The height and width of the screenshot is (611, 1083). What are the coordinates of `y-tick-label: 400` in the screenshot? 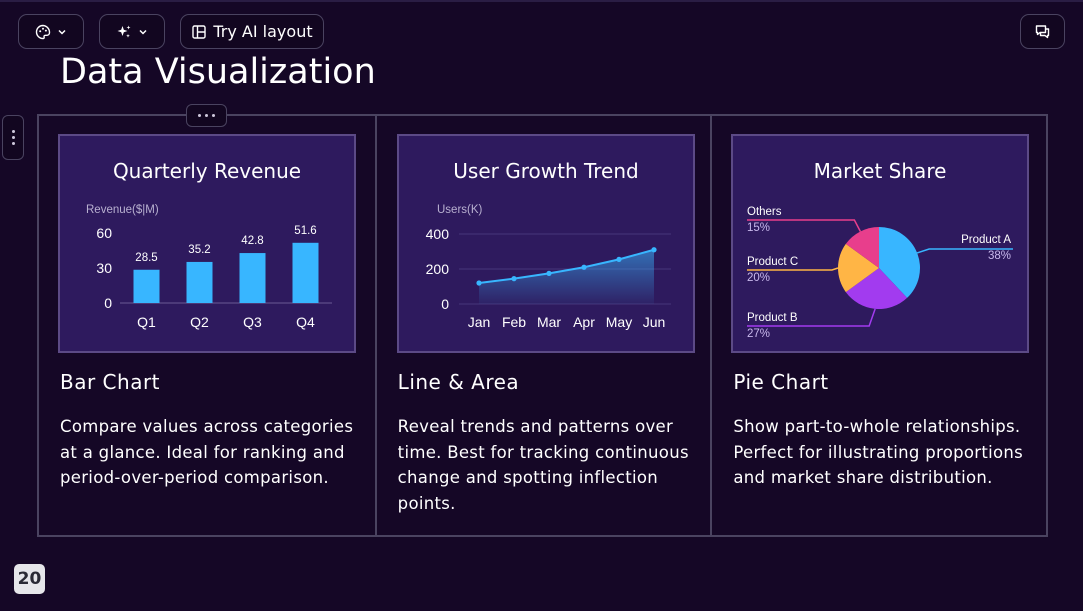 It's located at (437, 234).